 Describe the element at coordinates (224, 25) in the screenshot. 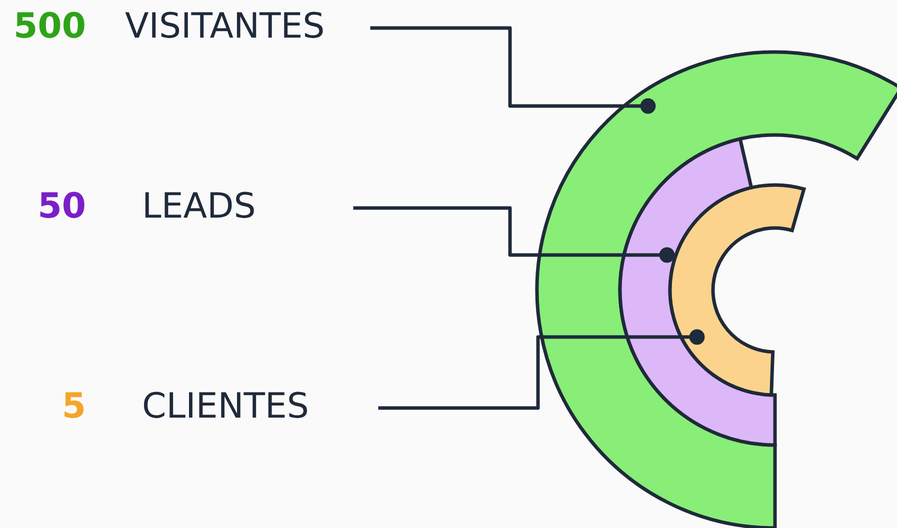

I see `category-label: VISITANTES` at that location.